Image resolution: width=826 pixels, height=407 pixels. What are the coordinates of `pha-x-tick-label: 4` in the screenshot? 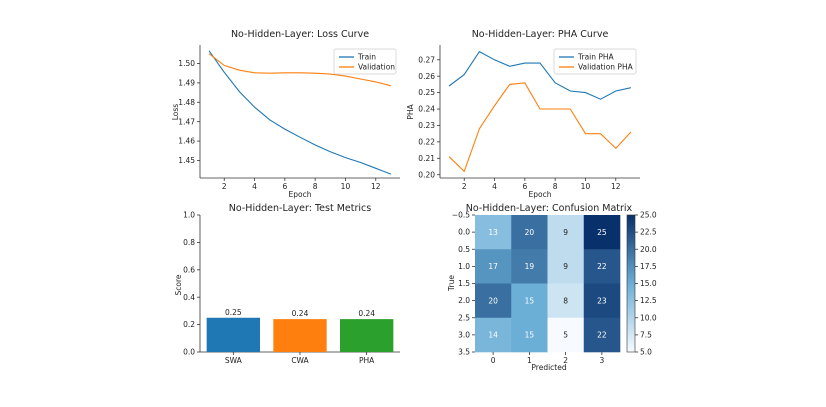 It's located at (494, 186).